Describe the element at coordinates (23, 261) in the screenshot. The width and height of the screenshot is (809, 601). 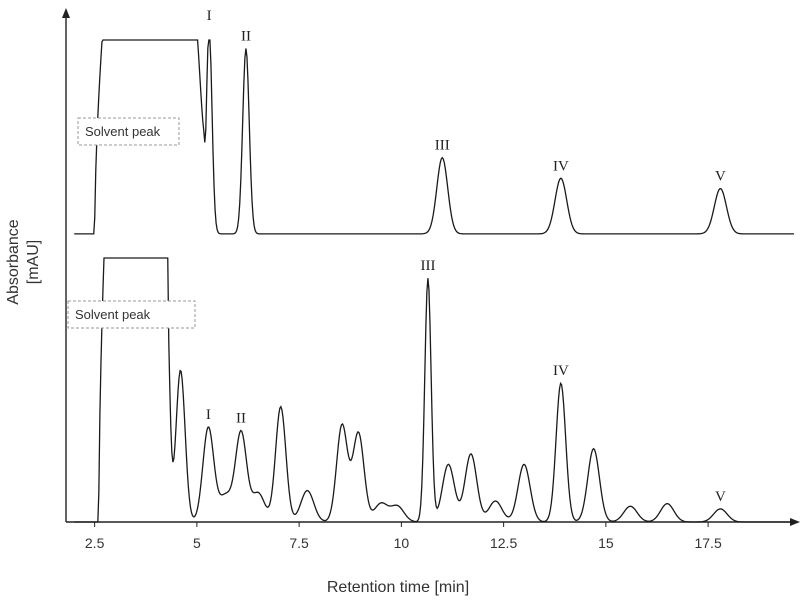
I see `y-axis-title: Absorbance [mAU]` at that location.